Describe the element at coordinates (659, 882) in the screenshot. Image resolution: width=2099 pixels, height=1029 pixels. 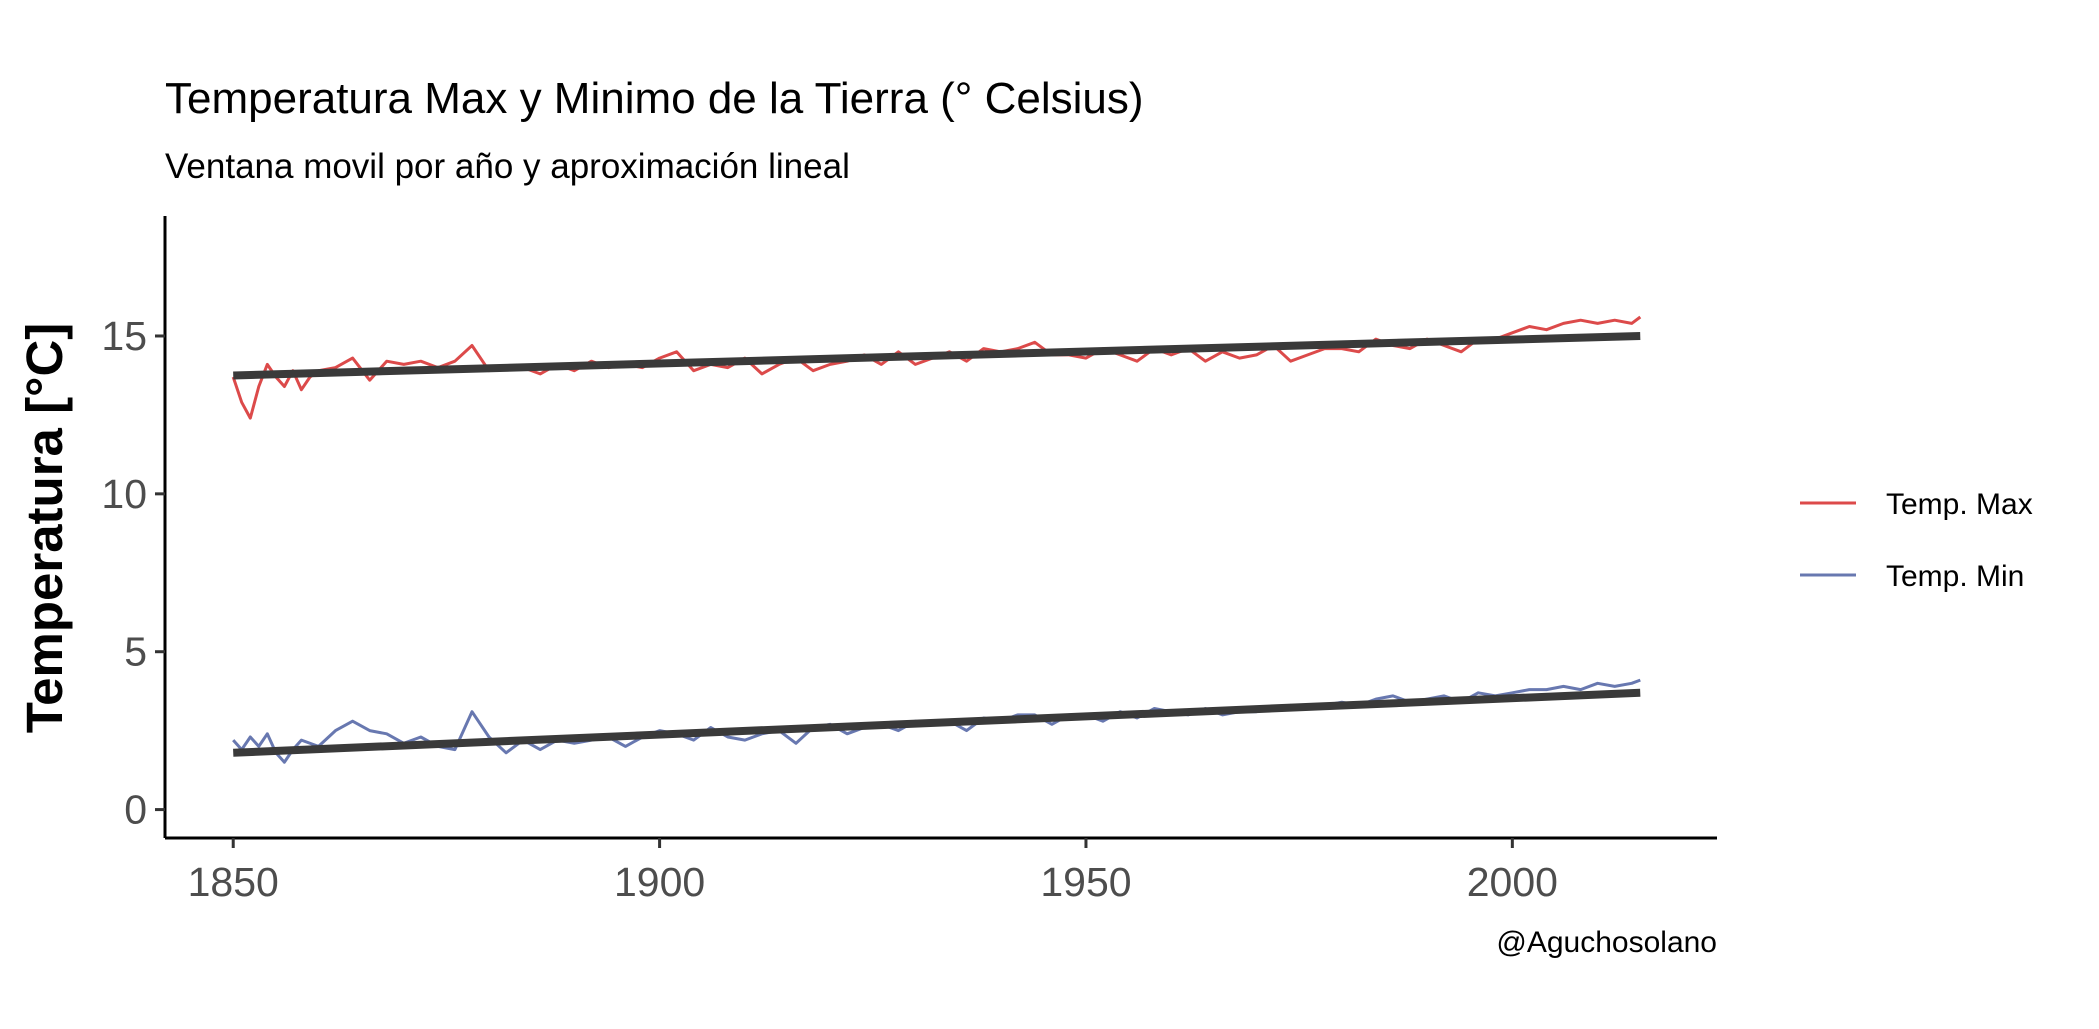
I see `x-tick-label: 1900` at that location.